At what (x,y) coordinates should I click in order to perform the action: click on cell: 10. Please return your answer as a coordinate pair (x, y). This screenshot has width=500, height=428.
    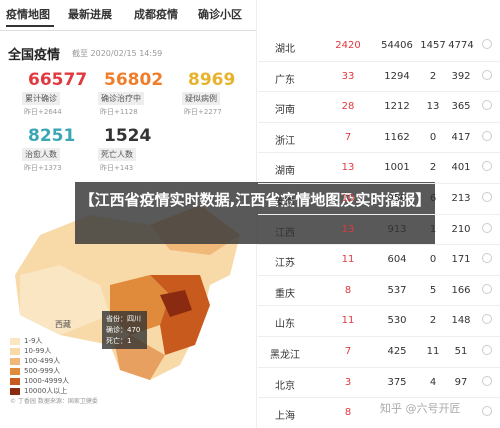
    Looking at the image, I should click on (348, 198).